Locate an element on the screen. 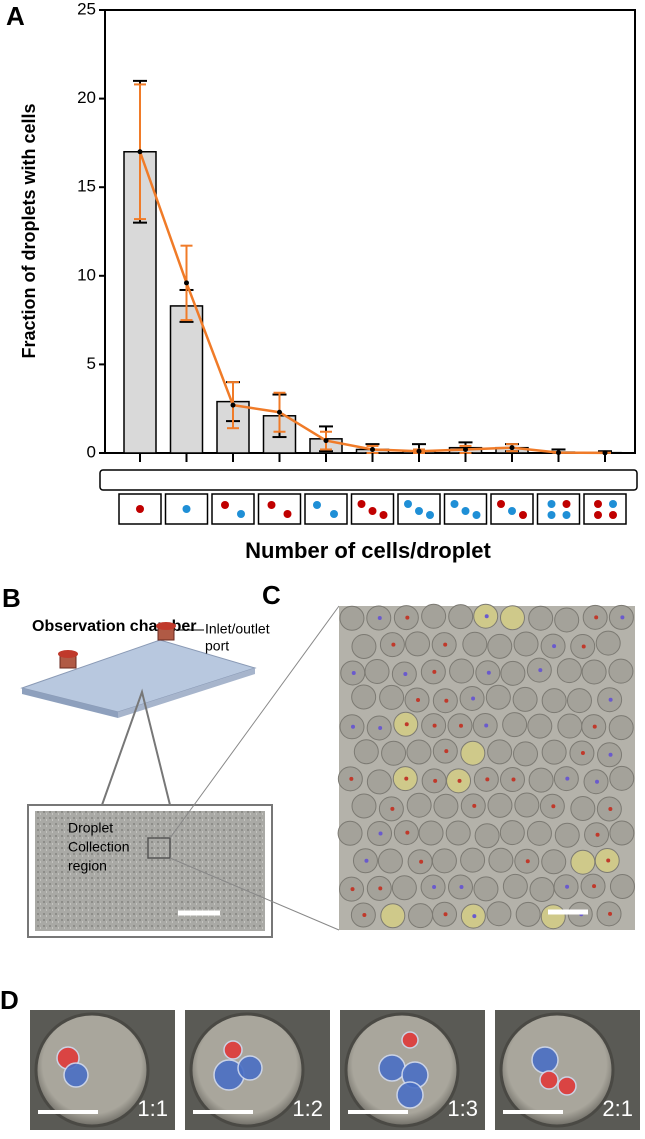 The height and width of the screenshot is (1139, 645). x-axis-label: Number of cells/droplet is located at coordinates (368, 550).